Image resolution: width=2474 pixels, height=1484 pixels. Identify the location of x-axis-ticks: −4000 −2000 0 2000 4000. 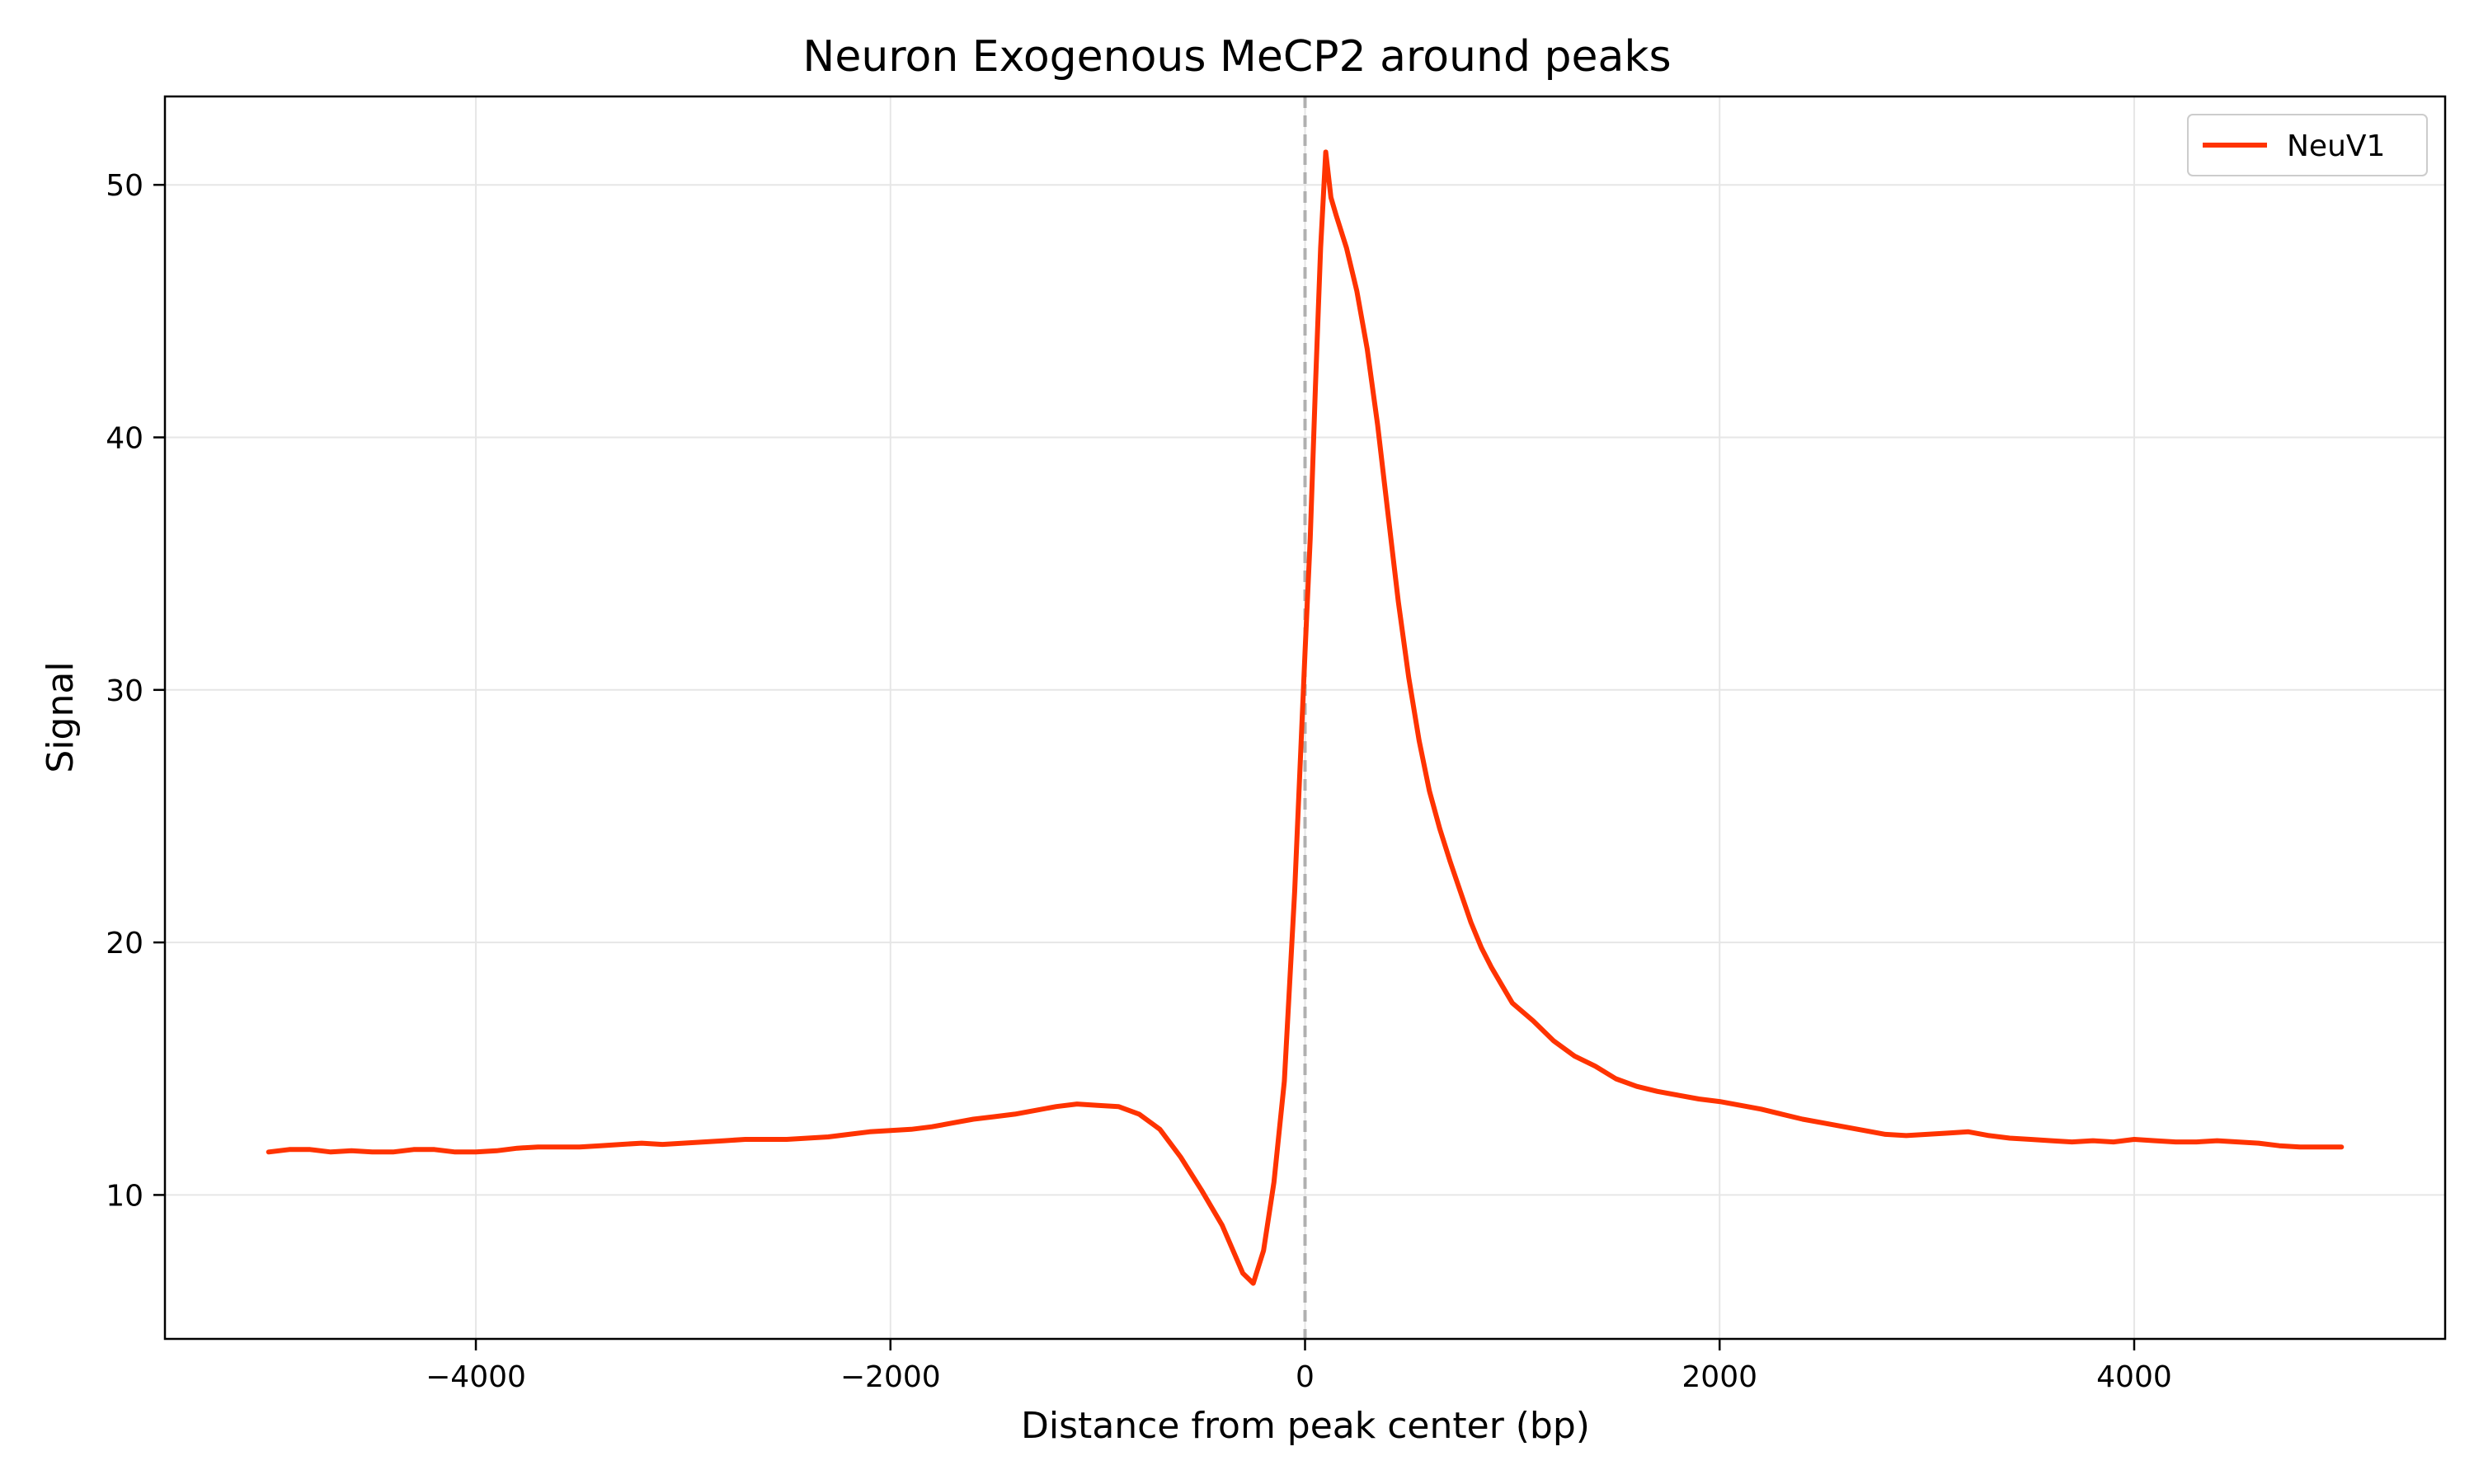
(1299, 1366).